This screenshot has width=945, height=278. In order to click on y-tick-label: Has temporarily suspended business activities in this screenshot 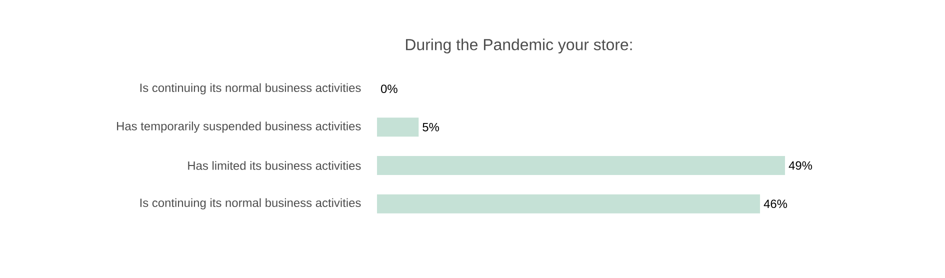, I will do `click(239, 127)`.